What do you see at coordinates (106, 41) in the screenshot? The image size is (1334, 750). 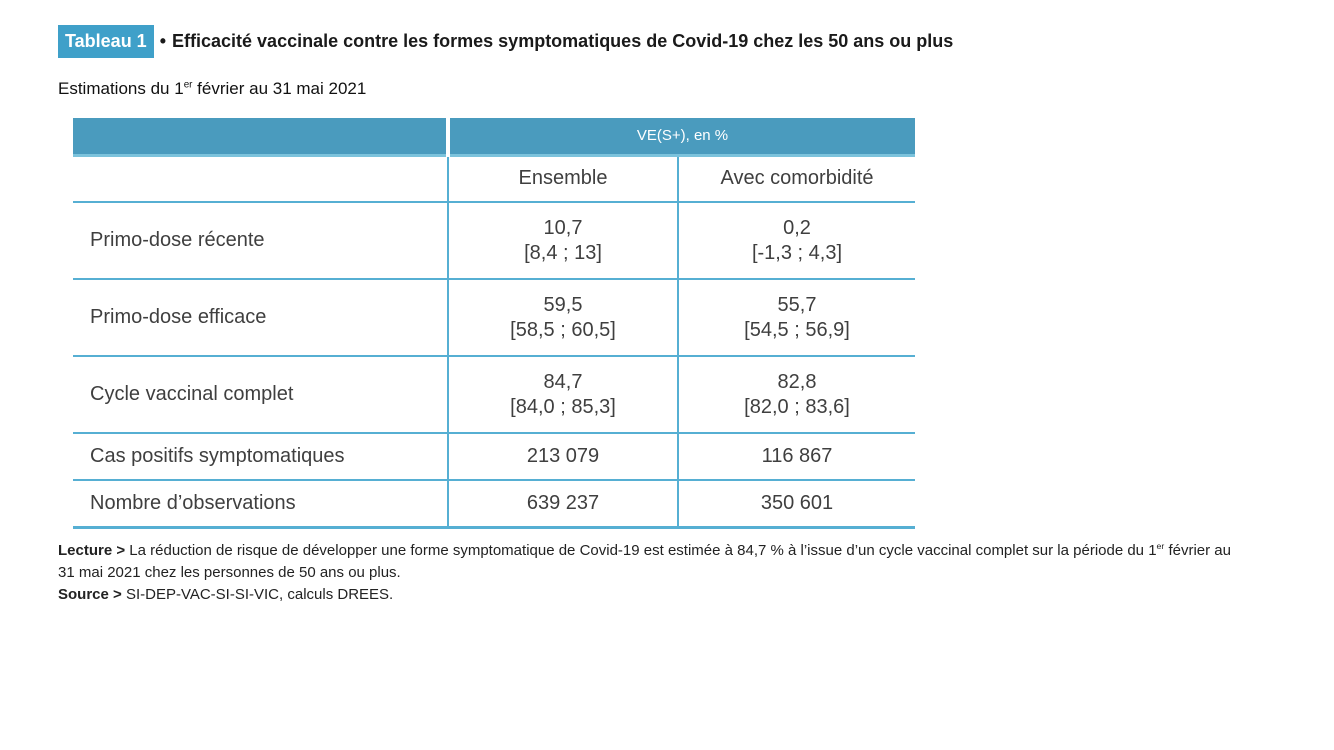 I see `table-number-tag: Tableau 1` at bounding box center [106, 41].